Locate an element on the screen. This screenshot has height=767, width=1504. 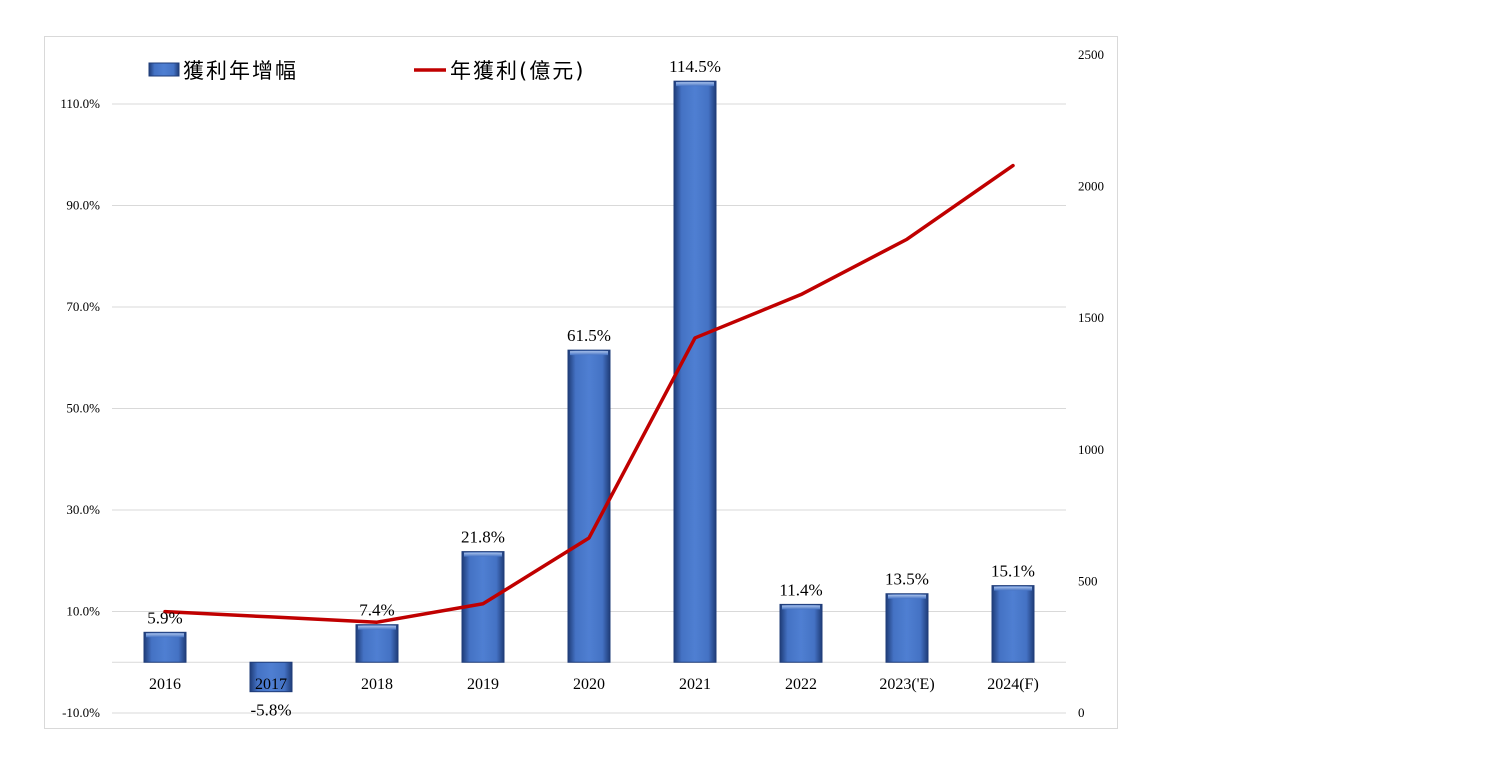
category-label: 2017 is located at coordinates (271, 684).